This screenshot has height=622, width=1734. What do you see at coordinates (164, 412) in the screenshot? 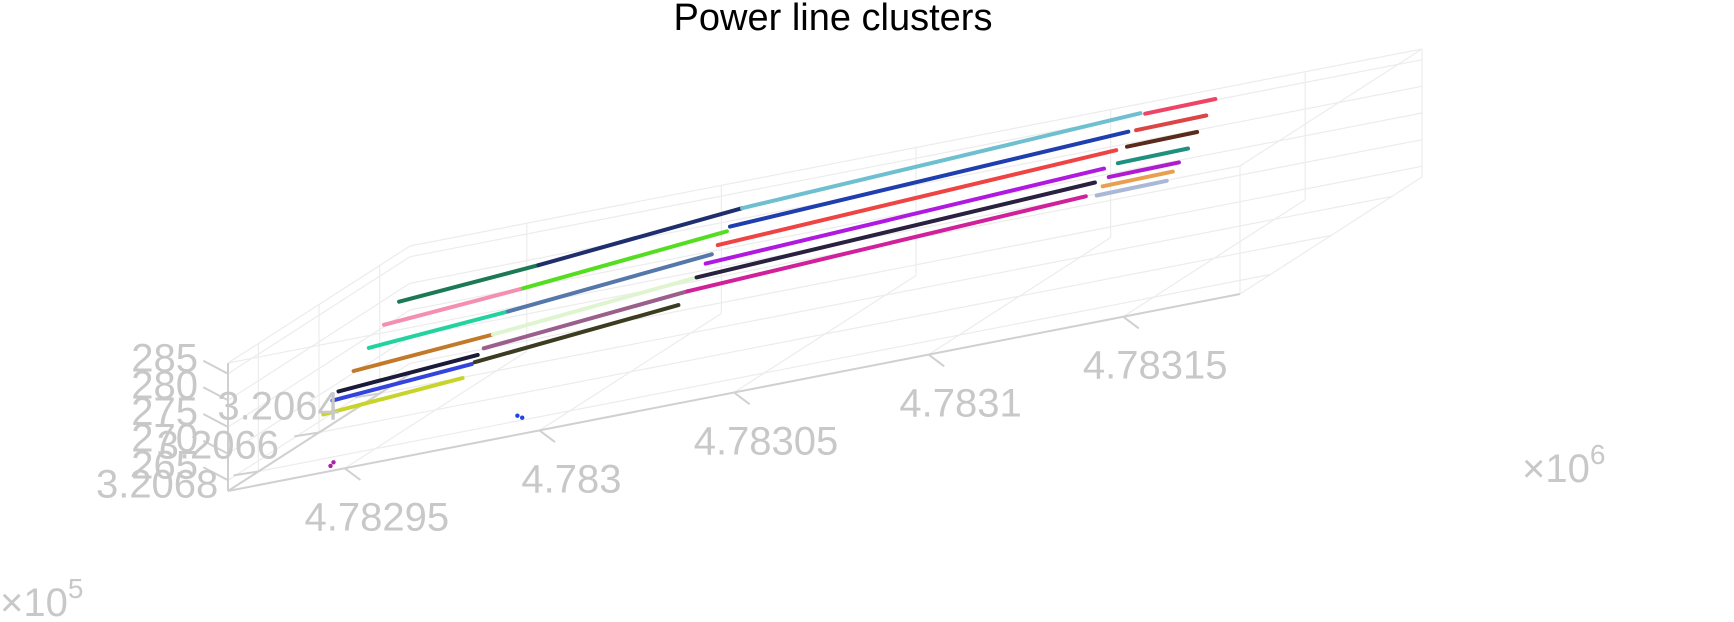
I see `z-tick-label: 275` at bounding box center [164, 412].